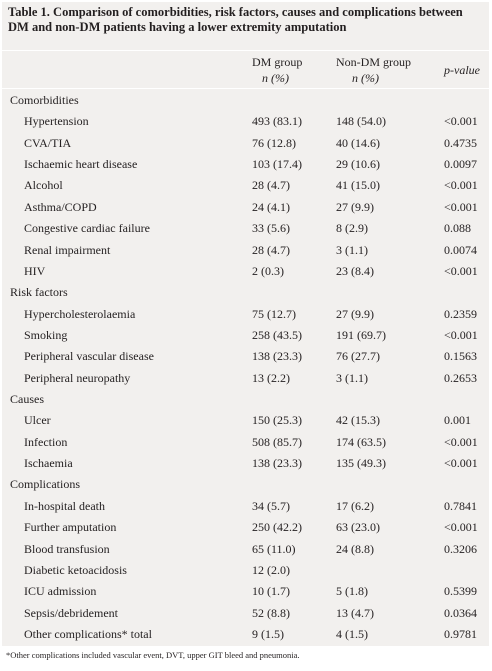 Image resolution: width=492 pixels, height=671 pixels. What do you see at coordinates (352, 591) in the screenshot?
I see `nondm-value: 5 (1.8)` at bounding box center [352, 591].